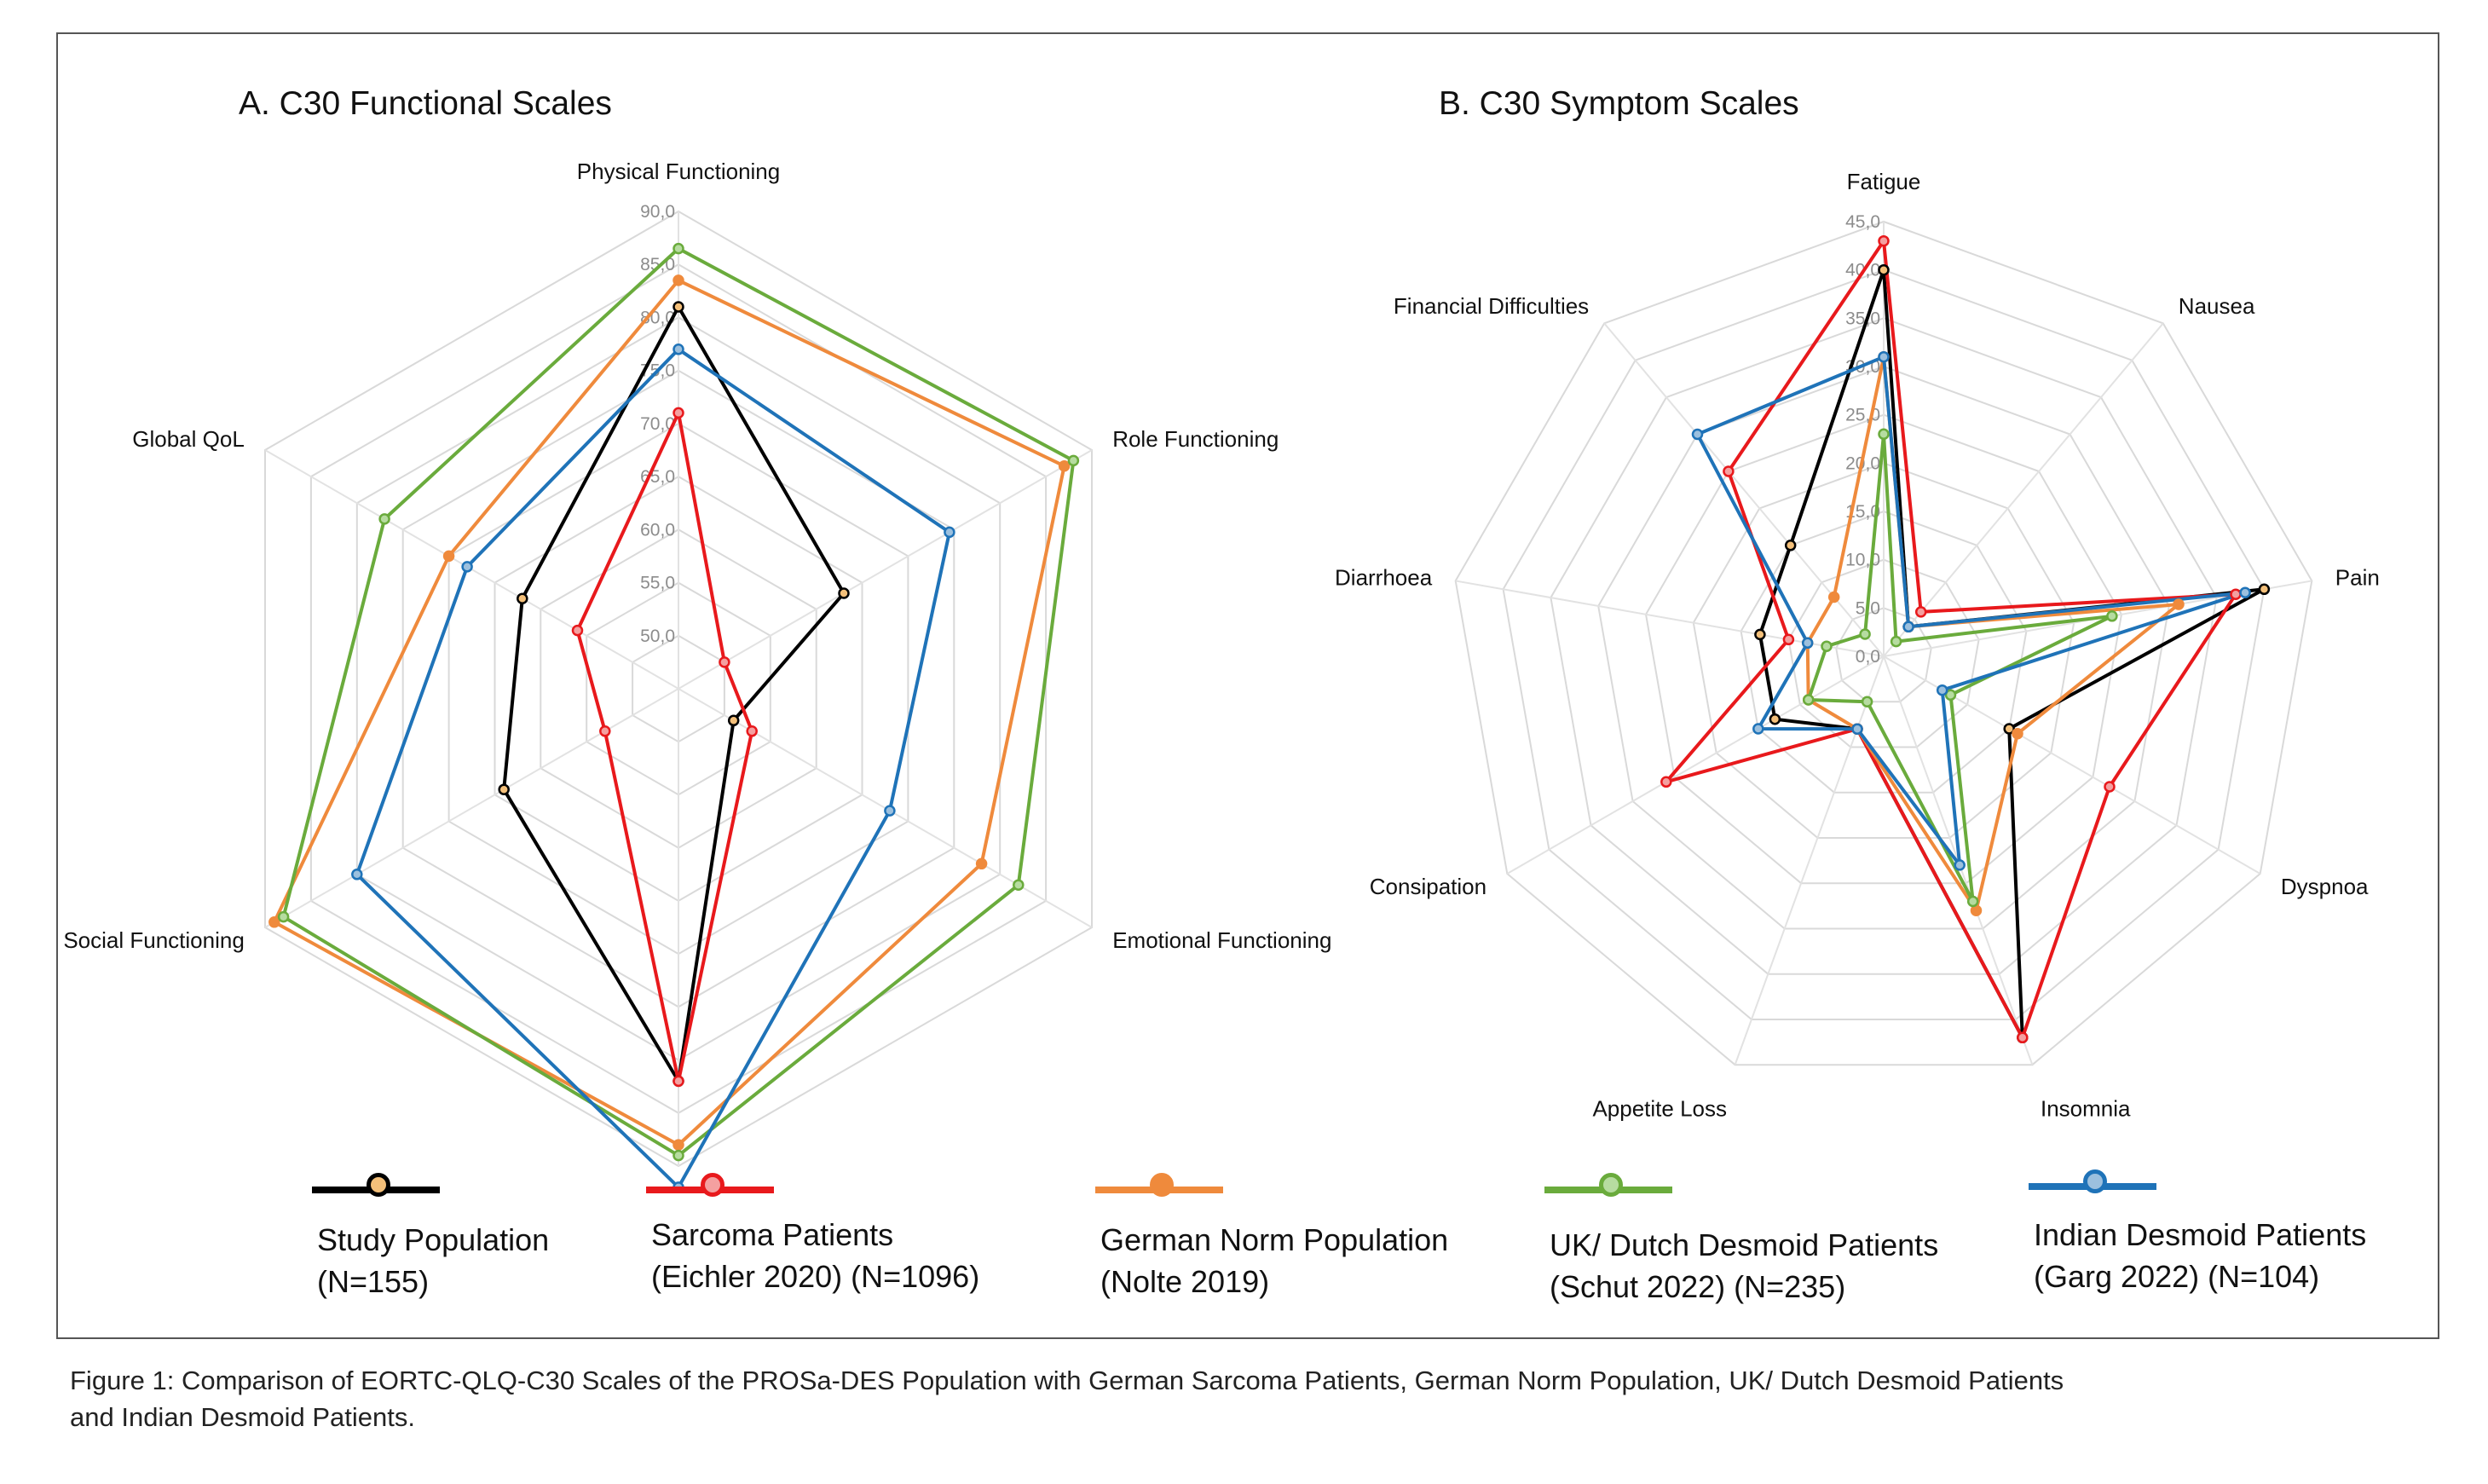 This screenshot has width=2488, height=1484. Describe the element at coordinates (1274, 1260) in the screenshot. I see `legend-label: German Norm Population (Nolte 2019)` at that location.